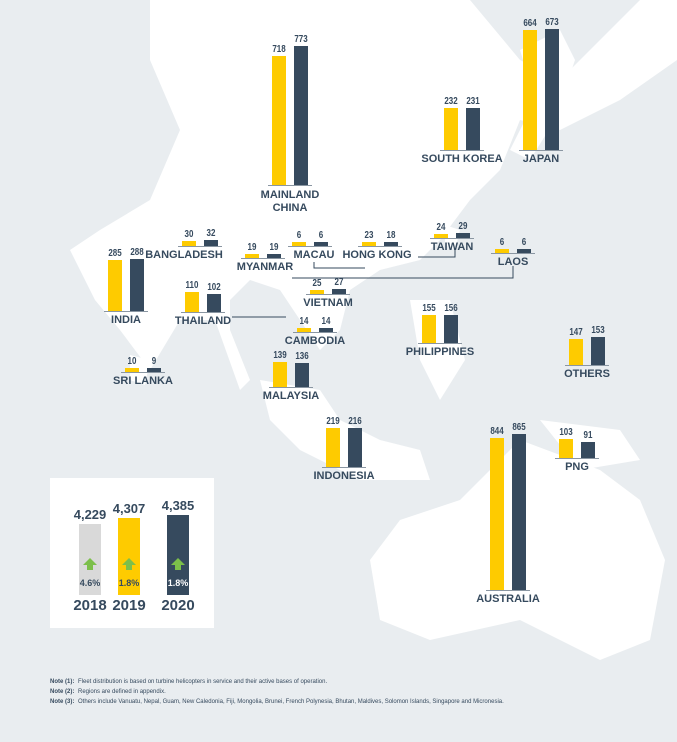 This screenshot has height=742, width=677. Describe the element at coordinates (211, 234) in the screenshot. I see `value-2020: 32` at that location.